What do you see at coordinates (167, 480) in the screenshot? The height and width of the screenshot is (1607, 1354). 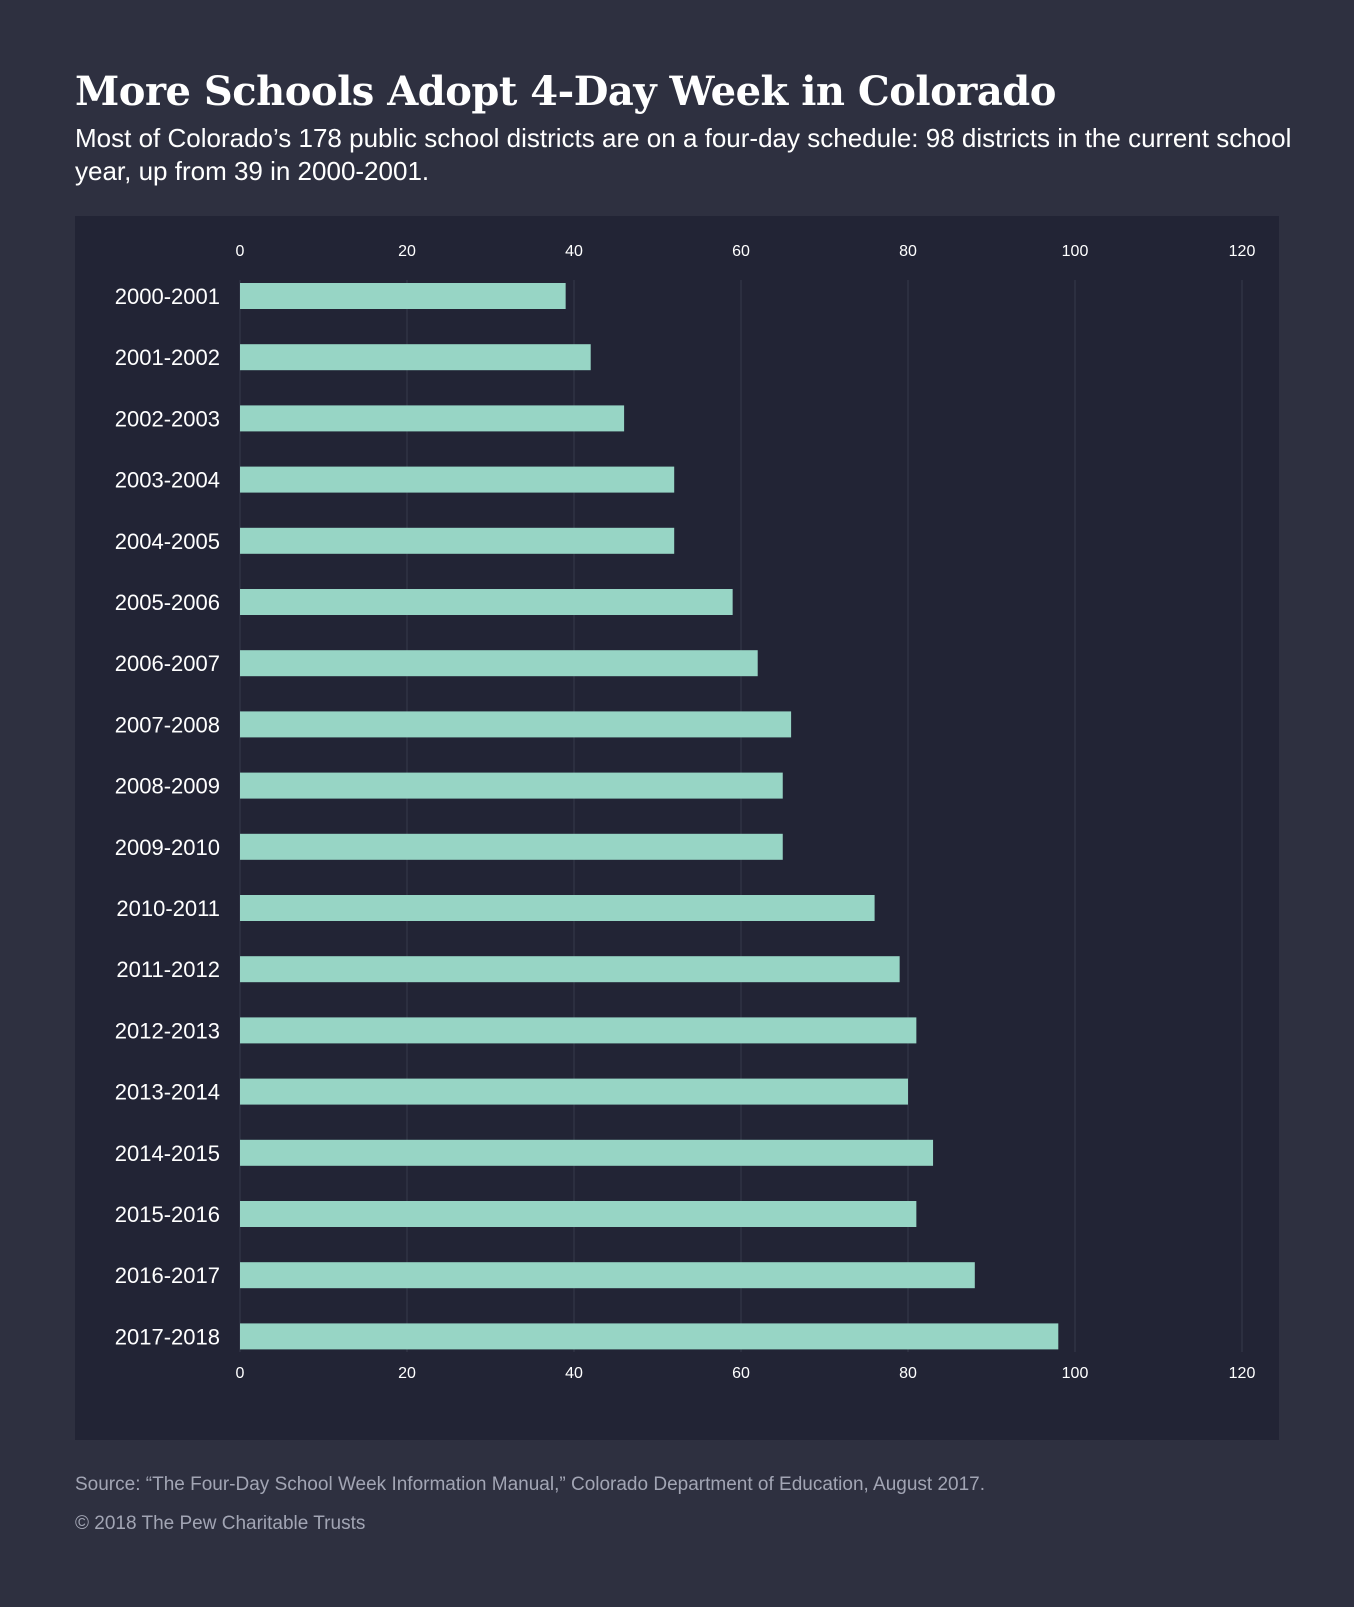 I see `category-label: 2003-2004` at bounding box center [167, 480].